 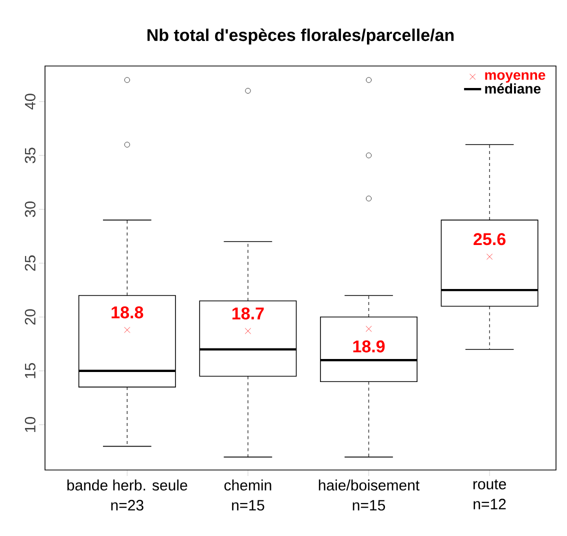 I want to click on y-tick-label: 30, so click(x=30, y=210).